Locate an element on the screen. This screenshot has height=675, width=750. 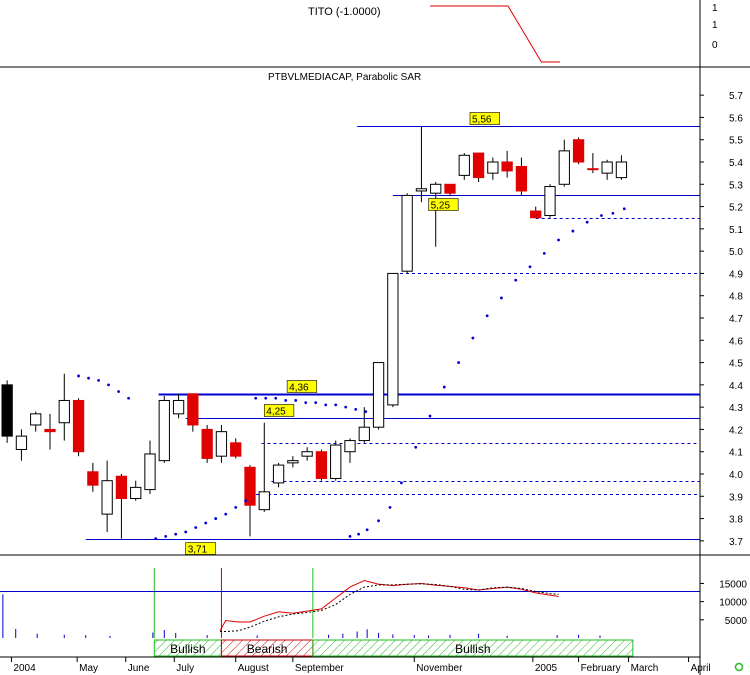
phase-band: Bearish is located at coordinates (267, 648).